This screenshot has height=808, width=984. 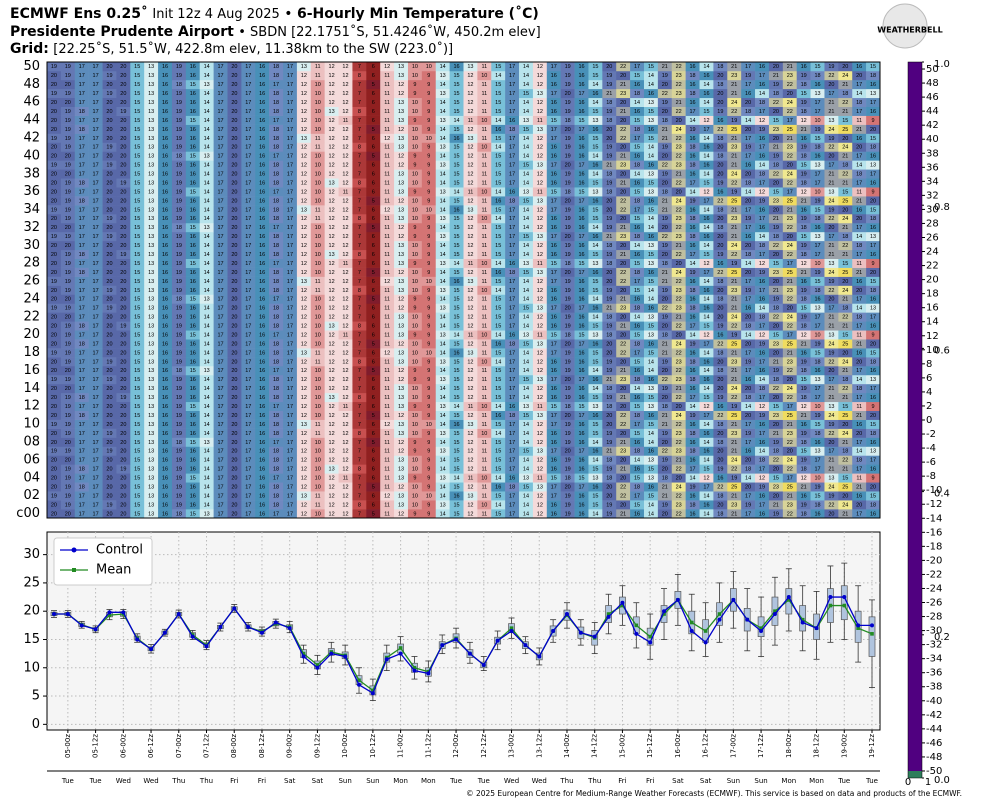 What do you see at coordinates (387, 318) in the screenshot?
I see `cell-value: 11` at bounding box center [387, 318].